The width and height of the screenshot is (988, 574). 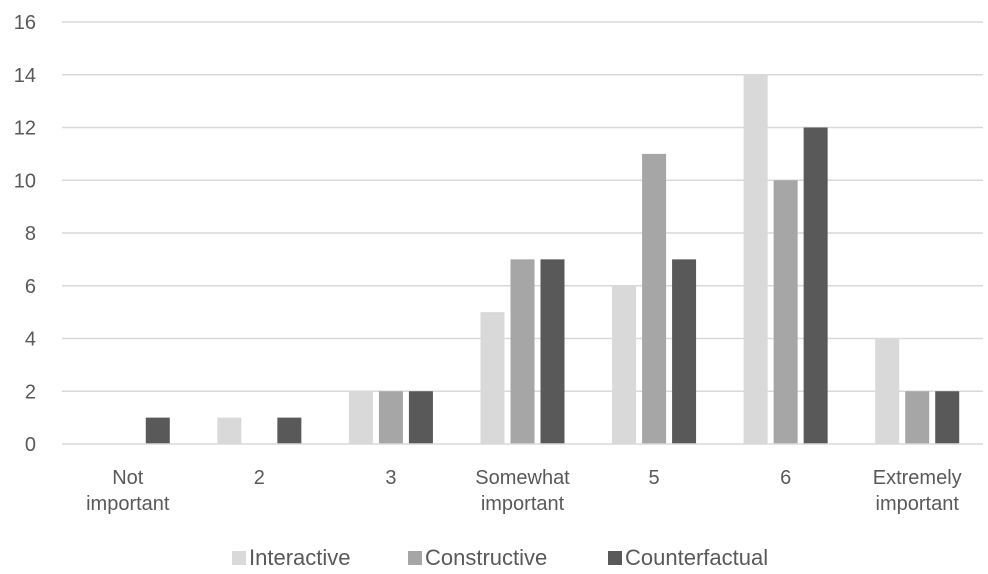 I want to click on y-tick-label: 12, so click(x=25, y=129).